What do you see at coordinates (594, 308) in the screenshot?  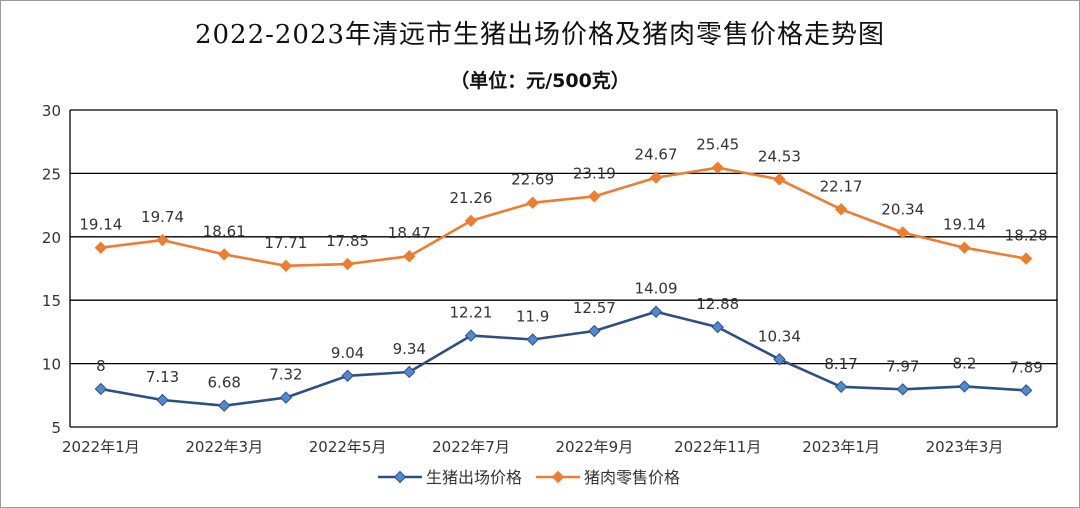 I see `data-label: 12.57` at bounding box center [594, 308].